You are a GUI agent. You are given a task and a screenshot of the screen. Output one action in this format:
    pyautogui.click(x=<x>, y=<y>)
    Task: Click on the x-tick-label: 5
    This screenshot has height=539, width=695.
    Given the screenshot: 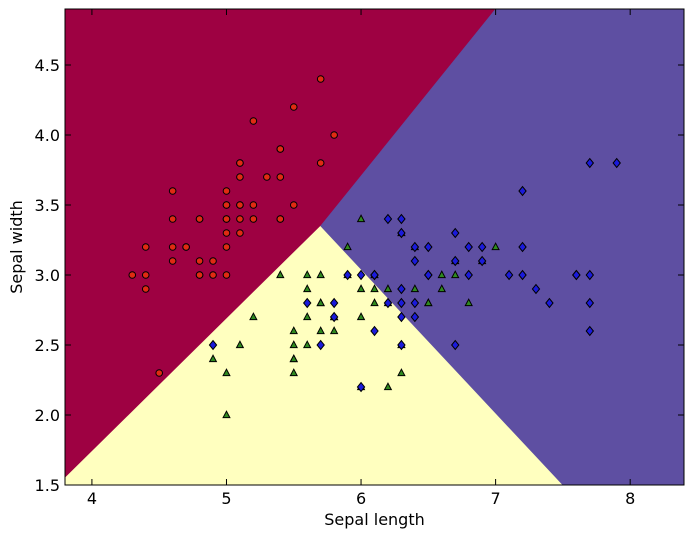 What is the action you would take?
    pyautogui.click(x=226, y=498)
    